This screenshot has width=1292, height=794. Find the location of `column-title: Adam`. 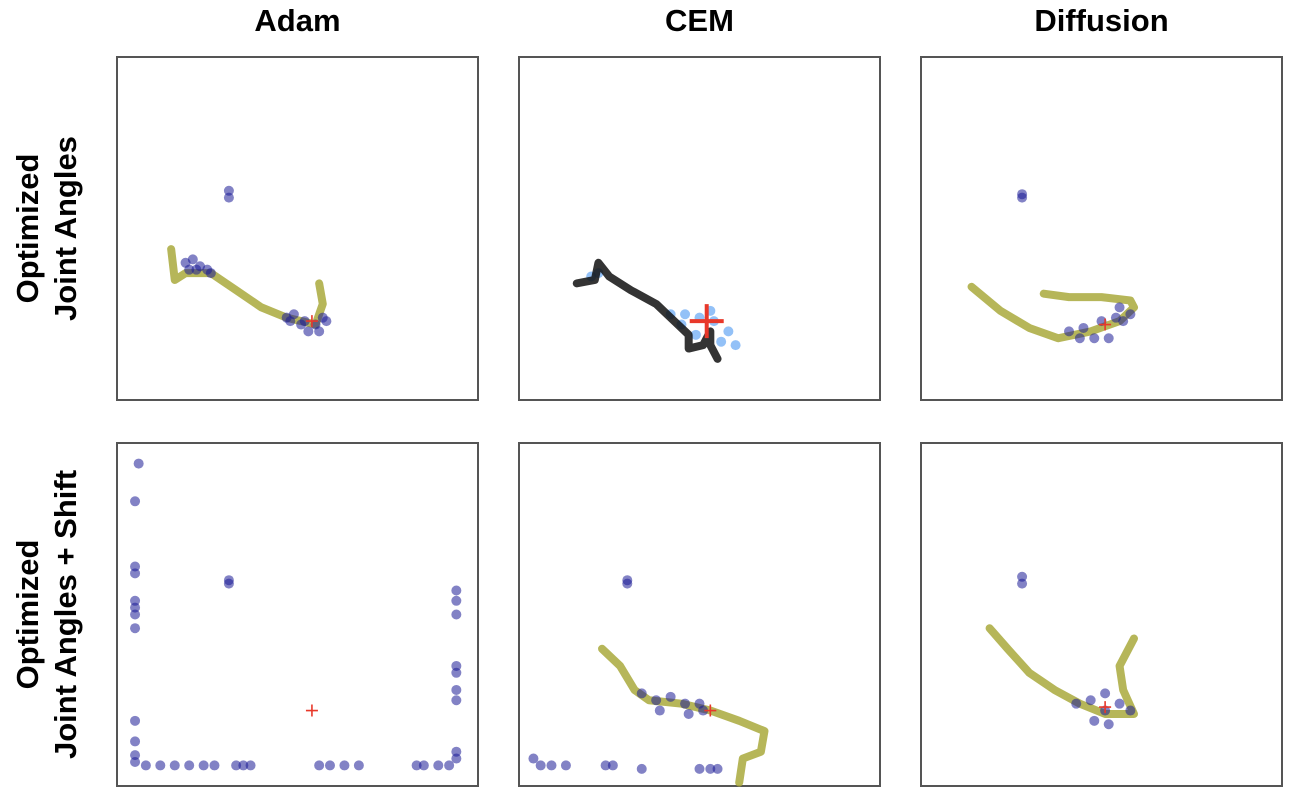

column-title: Adam is located at coordinates (297, 20).